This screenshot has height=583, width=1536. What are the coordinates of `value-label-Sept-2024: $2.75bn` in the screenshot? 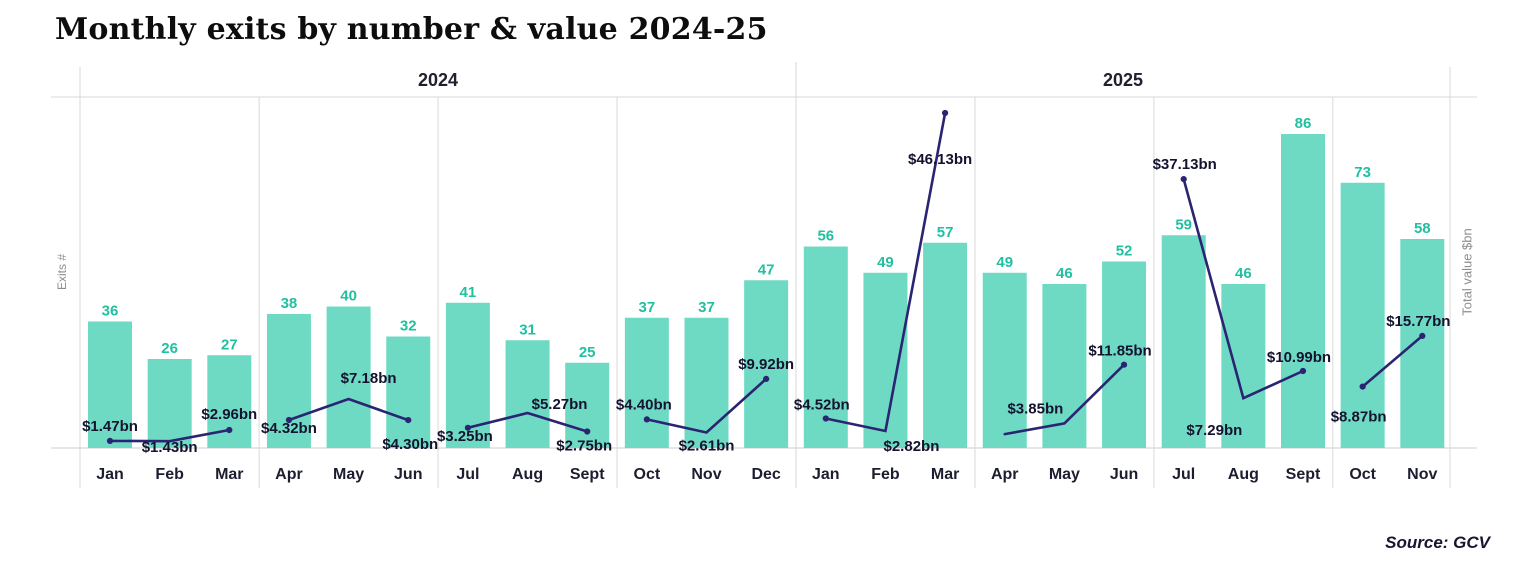 It's located at (584, 446).